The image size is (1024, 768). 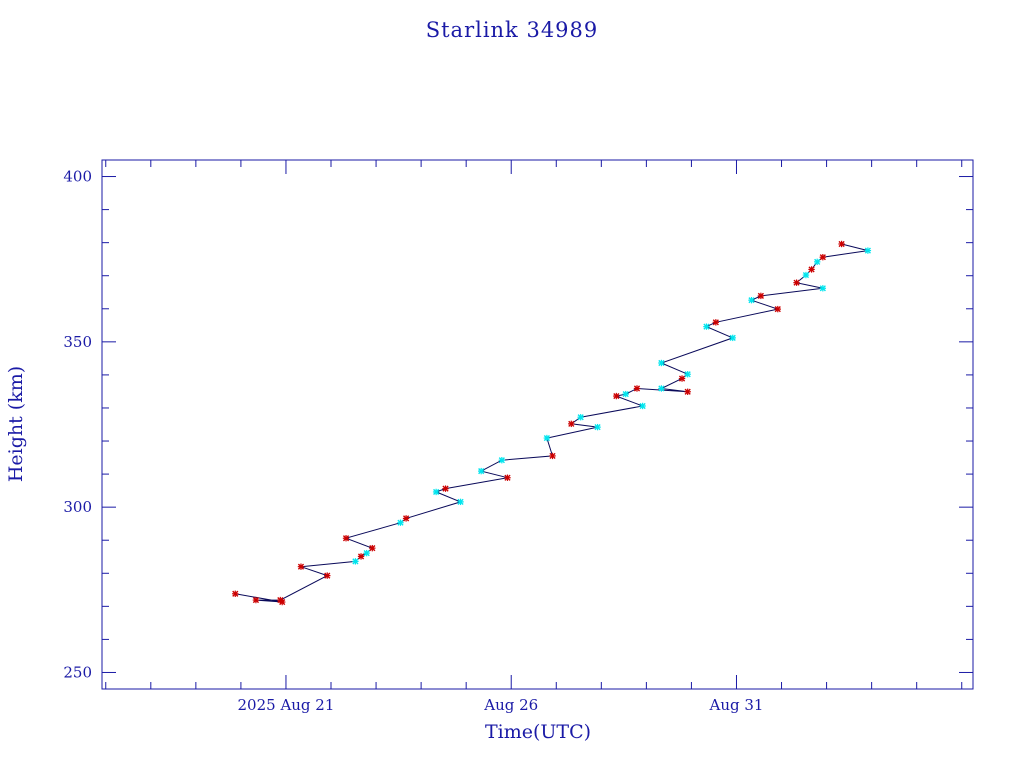 What do you see at coordinates (77, 342) in the screenshot?
I see `y-tick-label: 350` at bounding box center [77, 342].